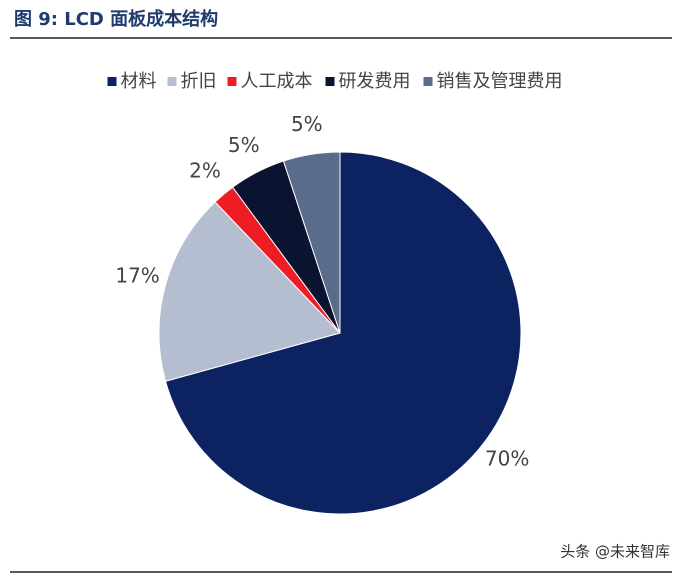 The width and height of the screenshot is (686, 578). Describe the element at coordinates (205, 171) in the screenshot. I see `data-label: 2%` at that location.